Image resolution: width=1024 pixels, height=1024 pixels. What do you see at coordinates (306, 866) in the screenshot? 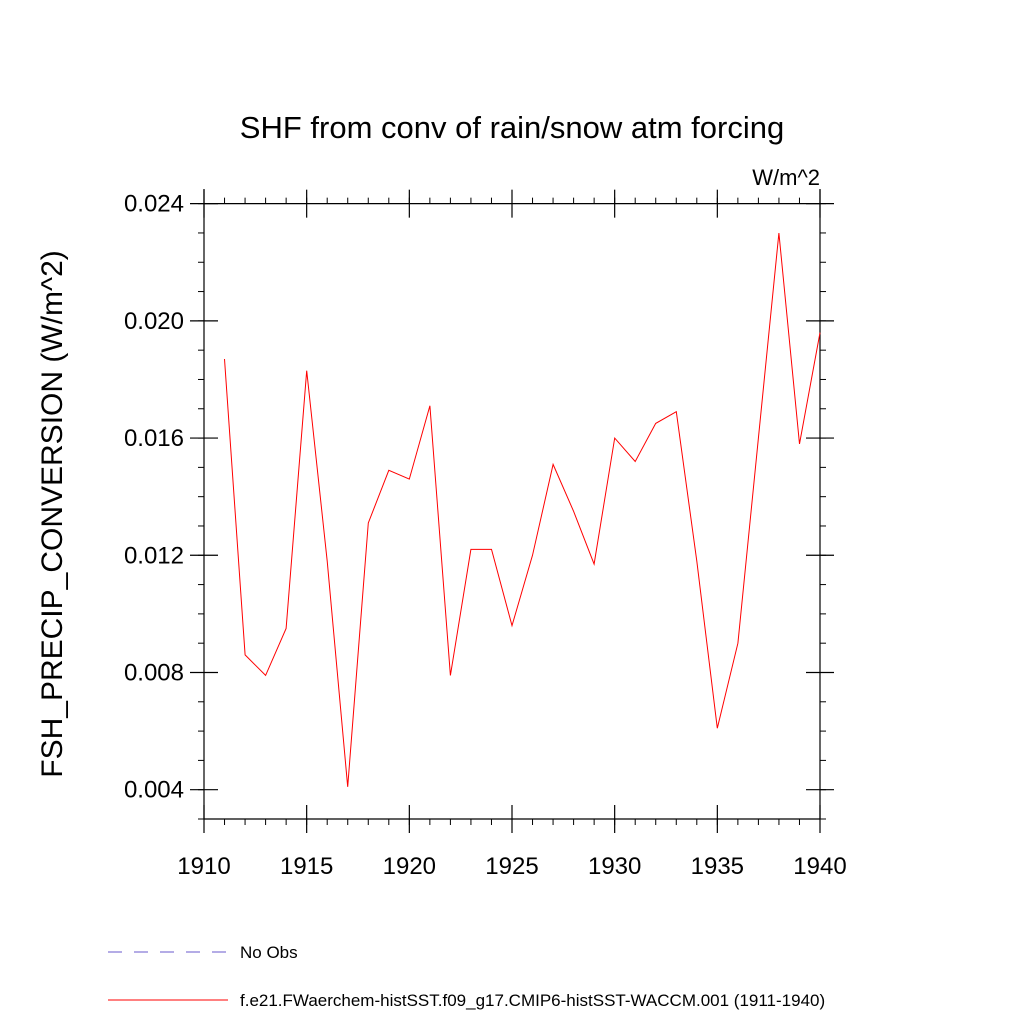
I see `x-tick-label: 1915` at bounding box center [306, 866].